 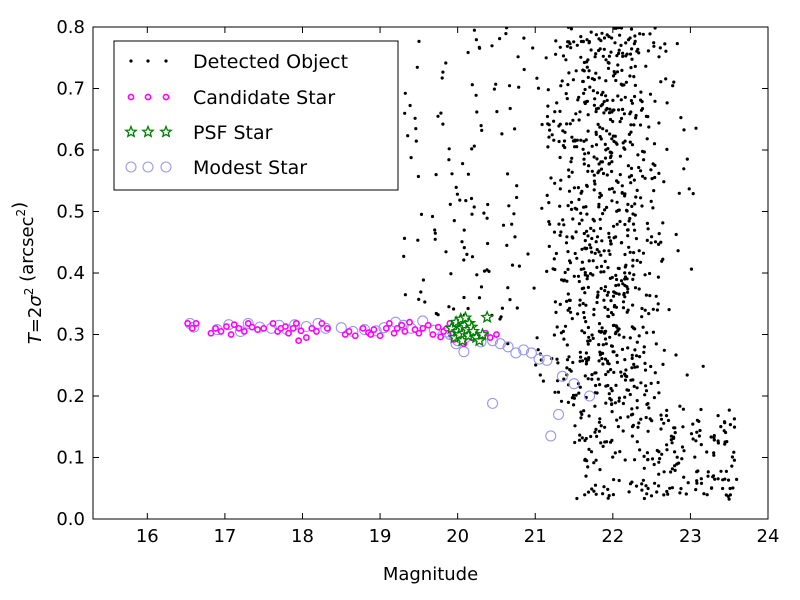 I want to click on x-tick-label: 23, so click(x=690, y=536).